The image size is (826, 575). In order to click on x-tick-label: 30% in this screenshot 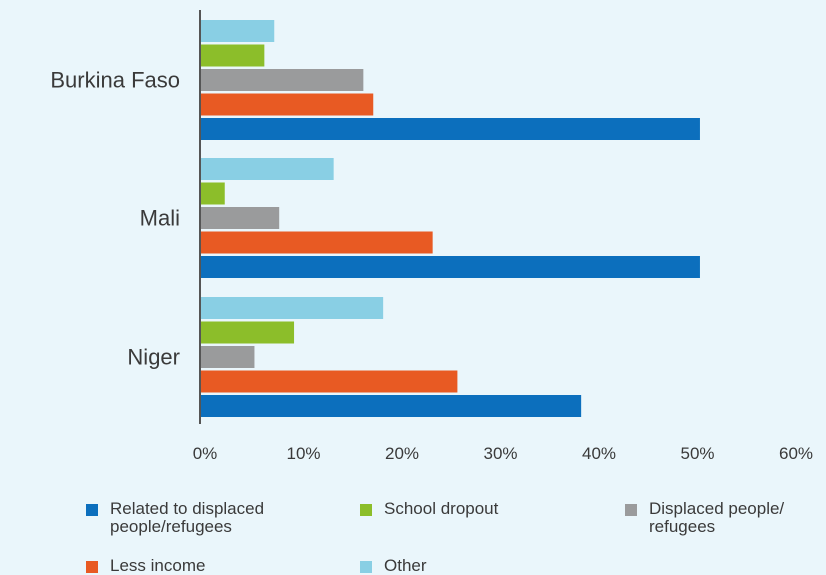, I will do `click(500, 453)`.